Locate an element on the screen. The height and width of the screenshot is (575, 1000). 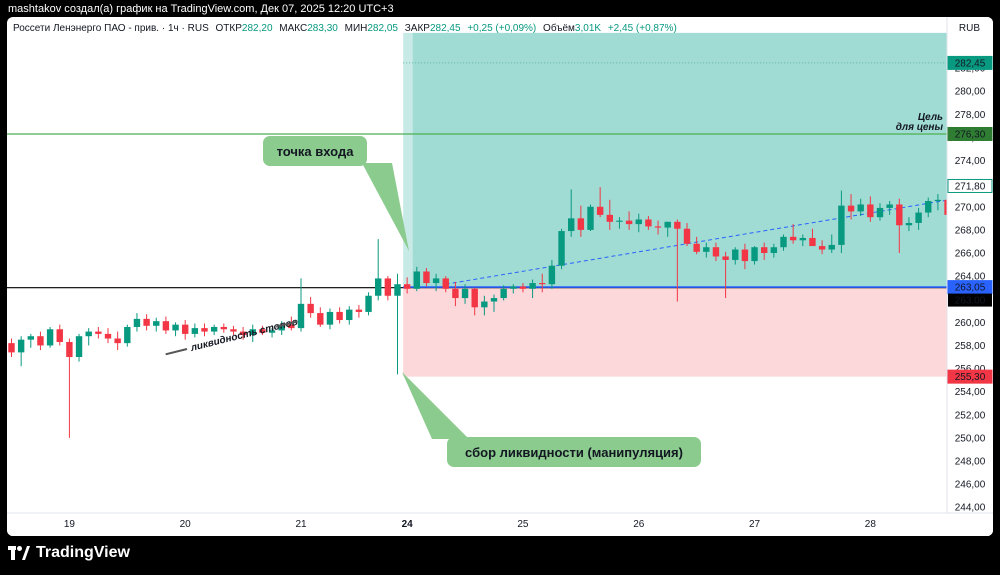
open-value: 282,20 is located at coordinates (257, 28).